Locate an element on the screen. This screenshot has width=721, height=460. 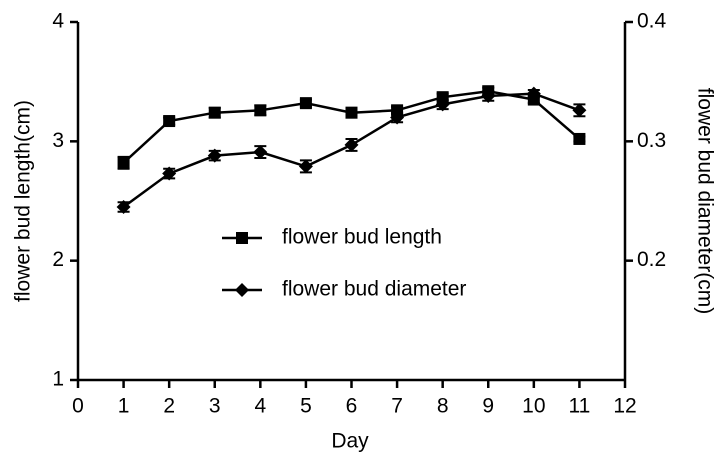
x-tick-label: 4 is located at coordinates (260, 406).